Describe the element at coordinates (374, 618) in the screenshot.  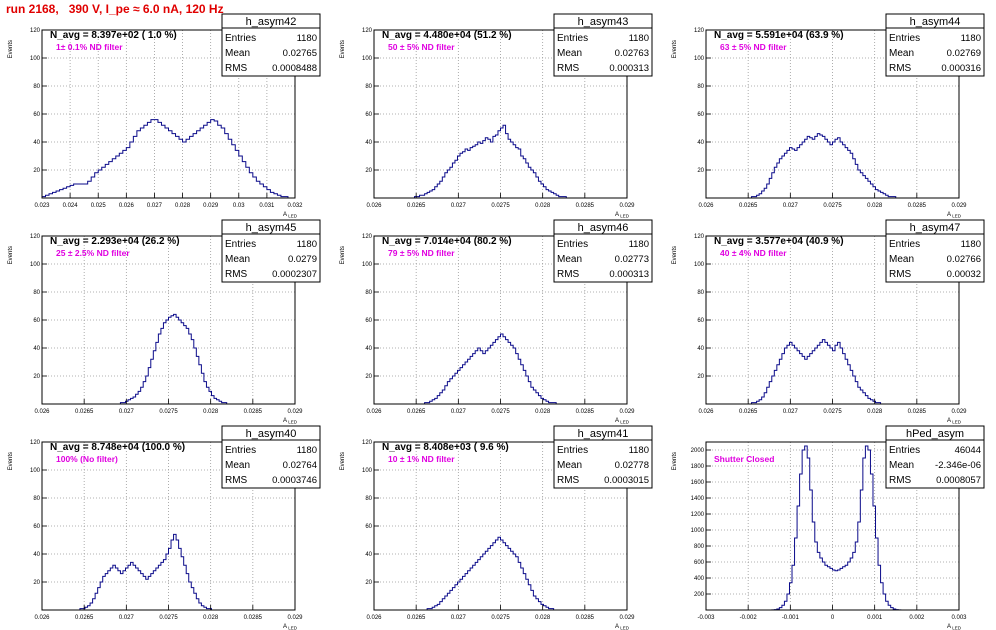
I see `x-tick-label: 0.026` at that location.